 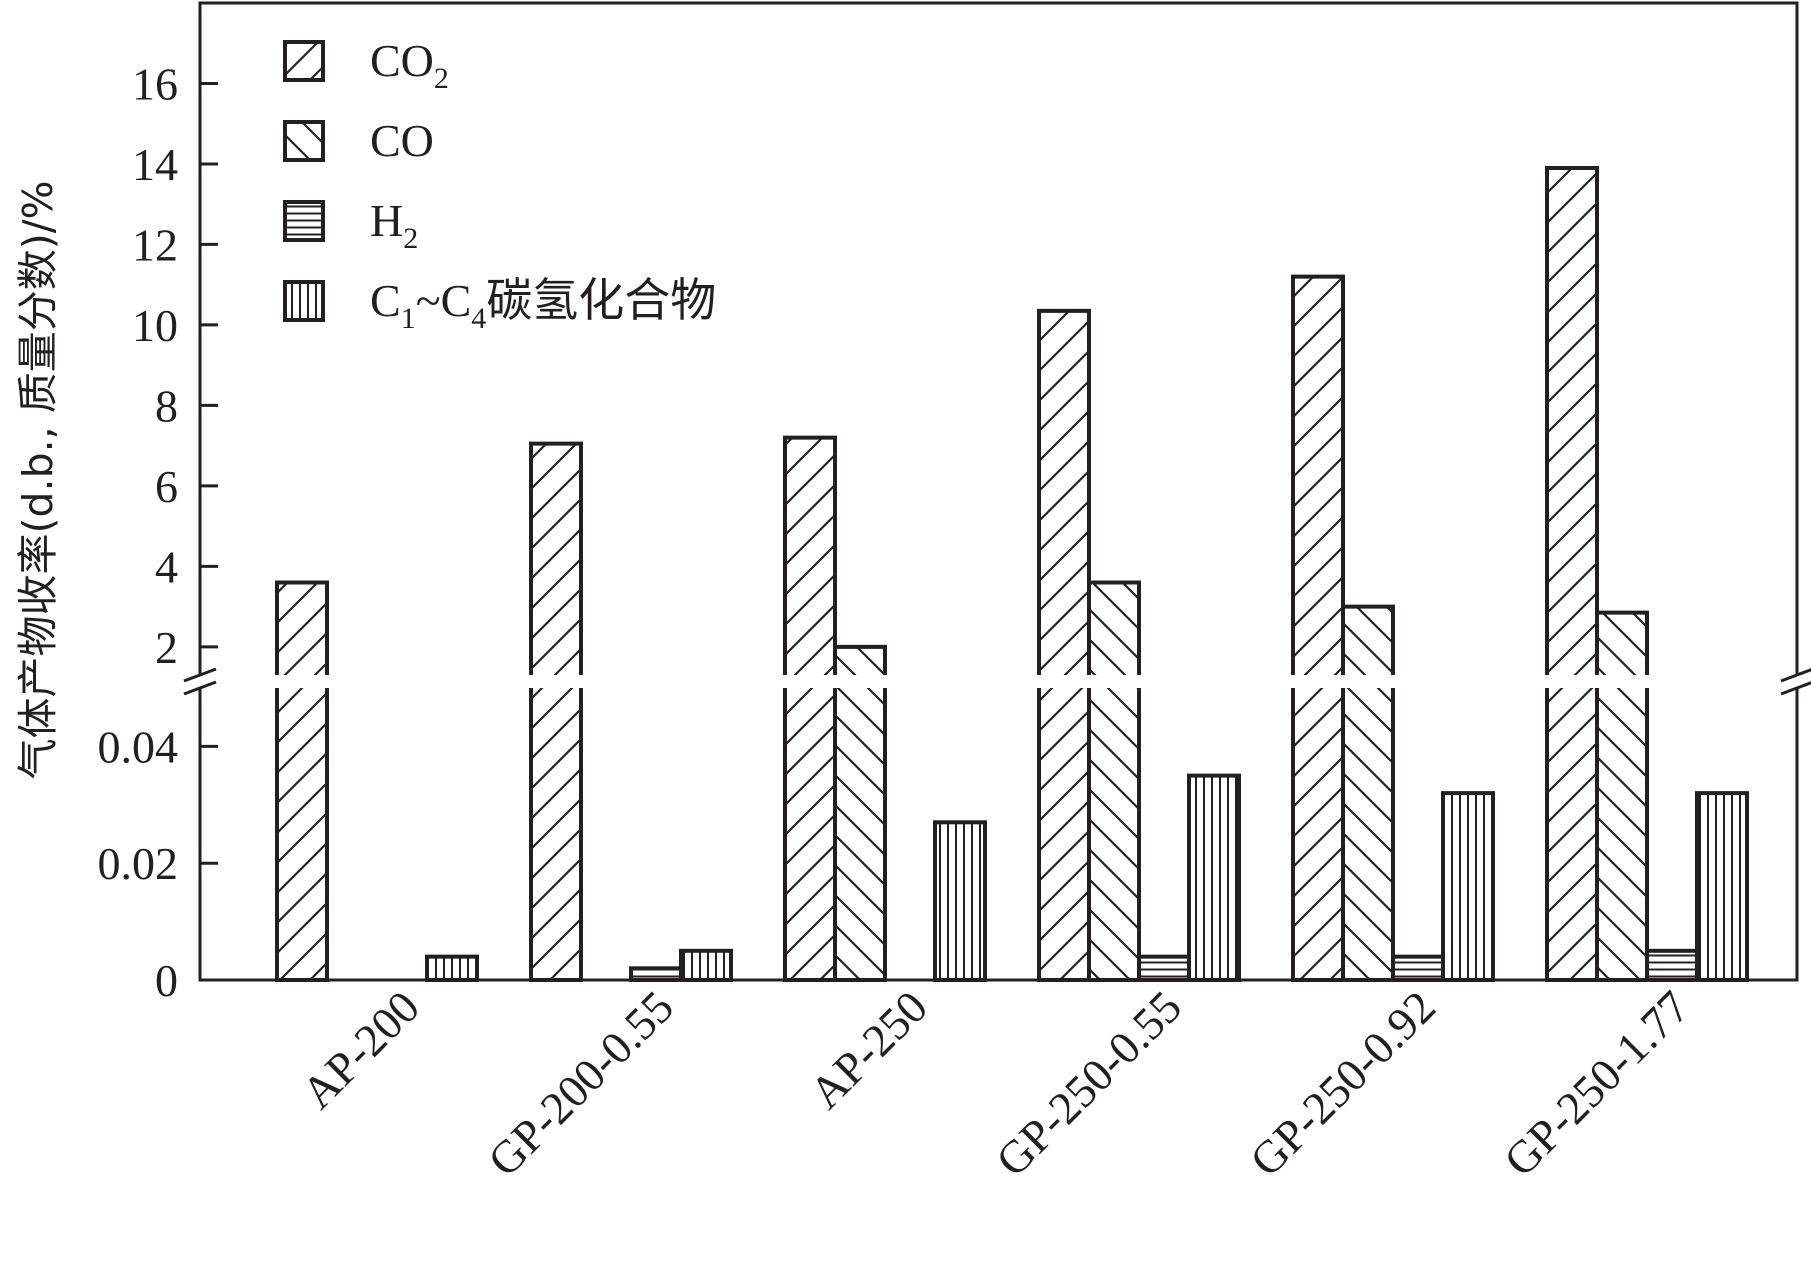 What do you see at coordinates (166, 405) in the screenshot?
I see `y-tick-label: 8` at bounding box center [166, 405].